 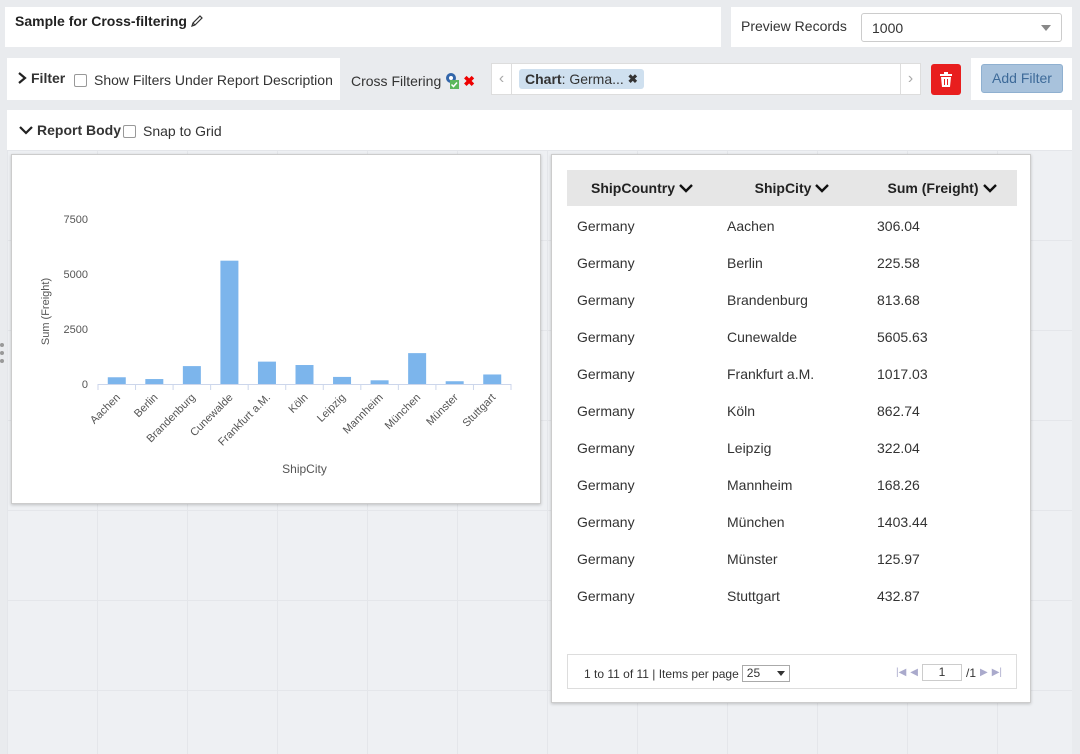 I want to click on report-title: Sample for Cross-filtering, so click(x=109, y=21).